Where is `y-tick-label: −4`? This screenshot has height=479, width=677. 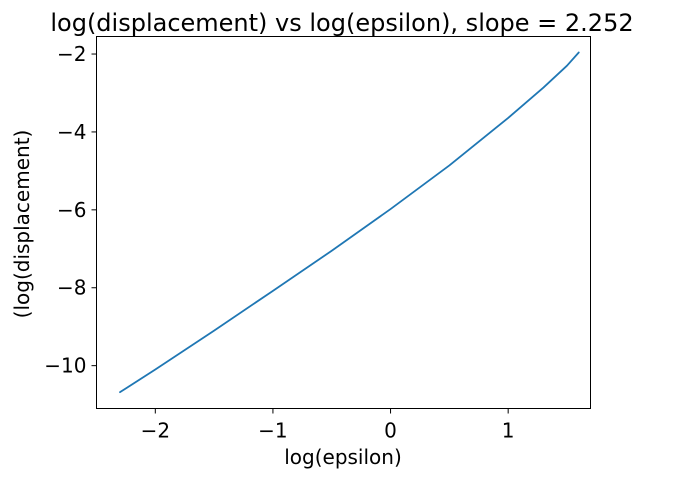 y-tick-label: −4 is located at coordinates (71, 132).